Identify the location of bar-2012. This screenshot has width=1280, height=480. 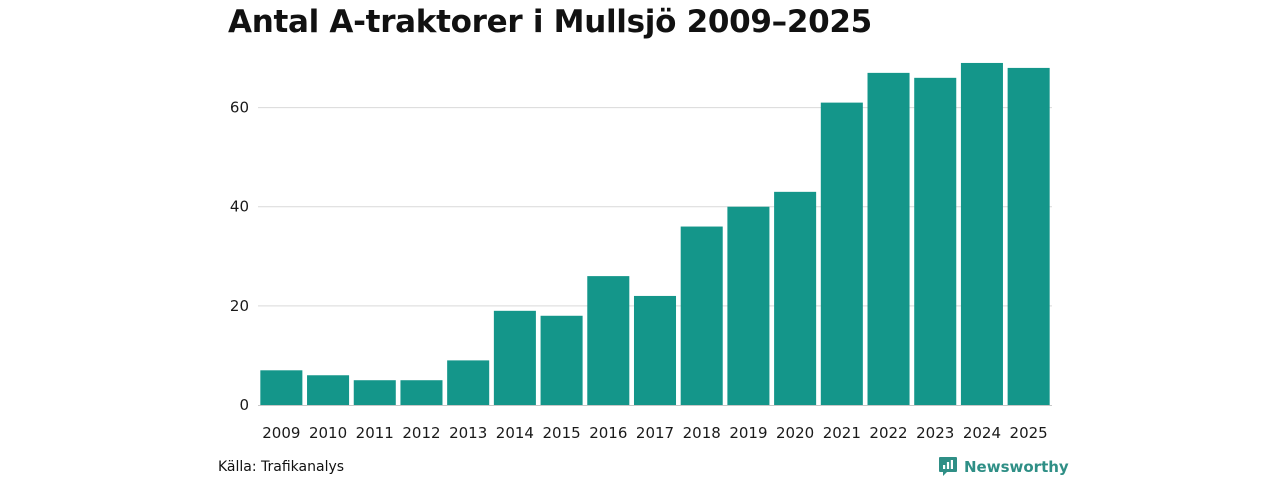
(421, 392).